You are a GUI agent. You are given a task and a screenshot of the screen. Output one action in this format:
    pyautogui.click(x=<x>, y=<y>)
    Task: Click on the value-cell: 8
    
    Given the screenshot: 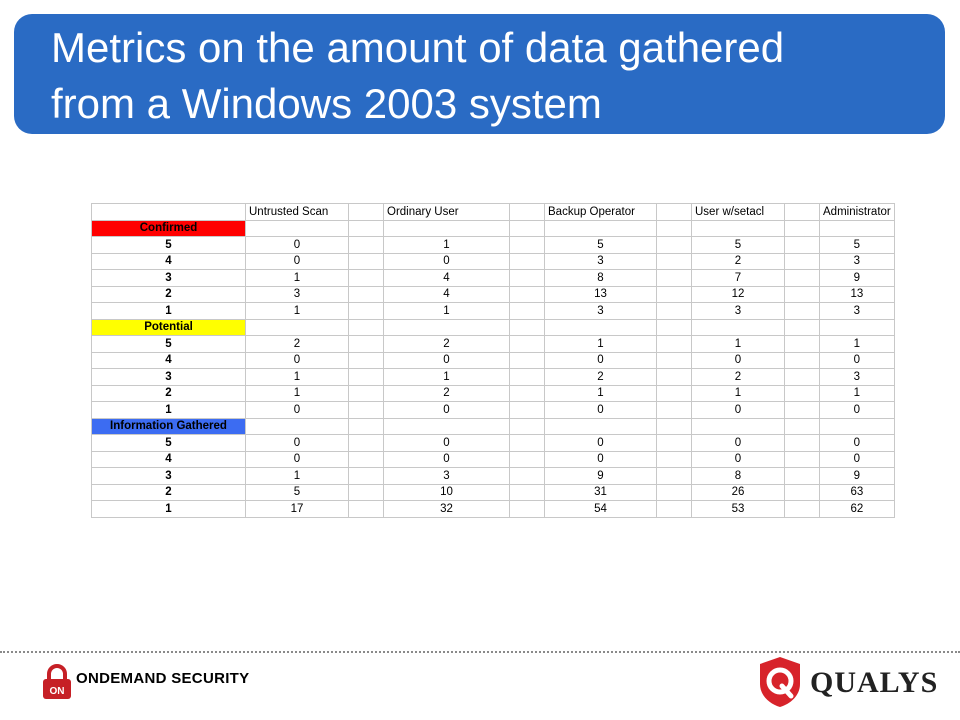 What is the action you would take?
    pyautogui.click(x=738, y=476)
    